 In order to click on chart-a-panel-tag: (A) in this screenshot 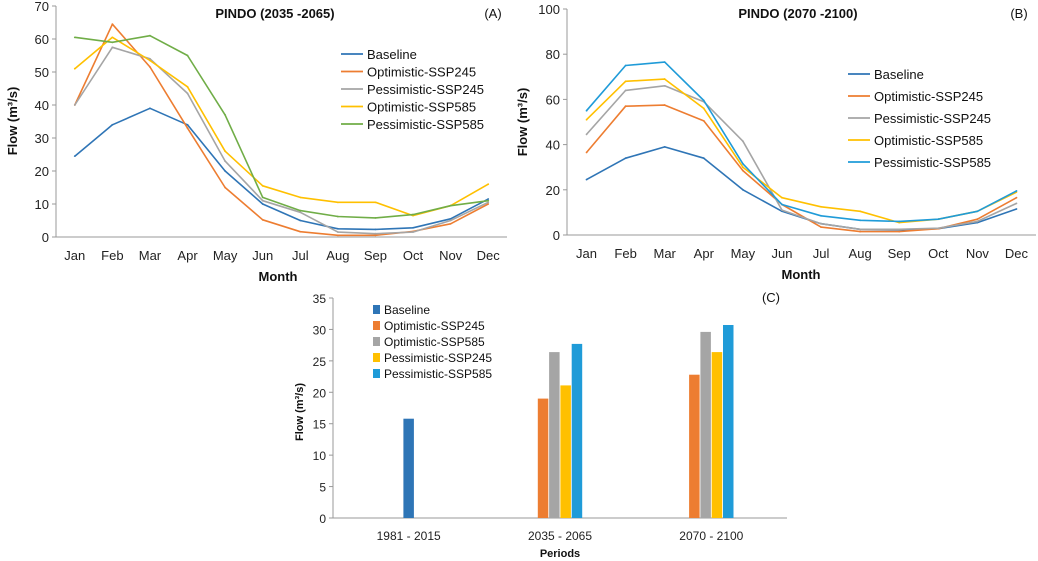, I will do `click(492, 13)`.